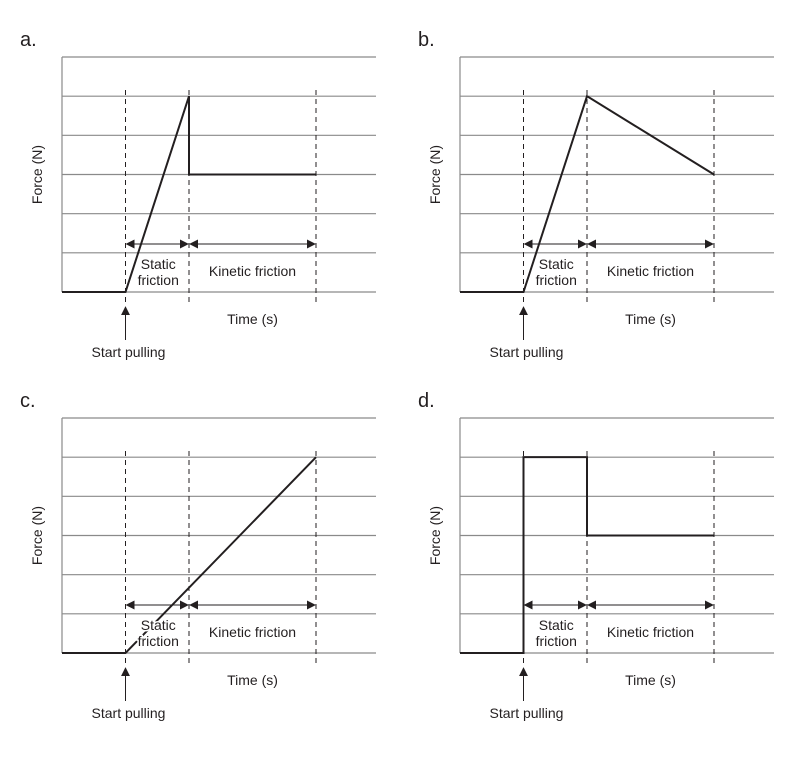 The width and height of the screenshot is (800, 757). I want to click on panel-letter: a., so click(28, 40).